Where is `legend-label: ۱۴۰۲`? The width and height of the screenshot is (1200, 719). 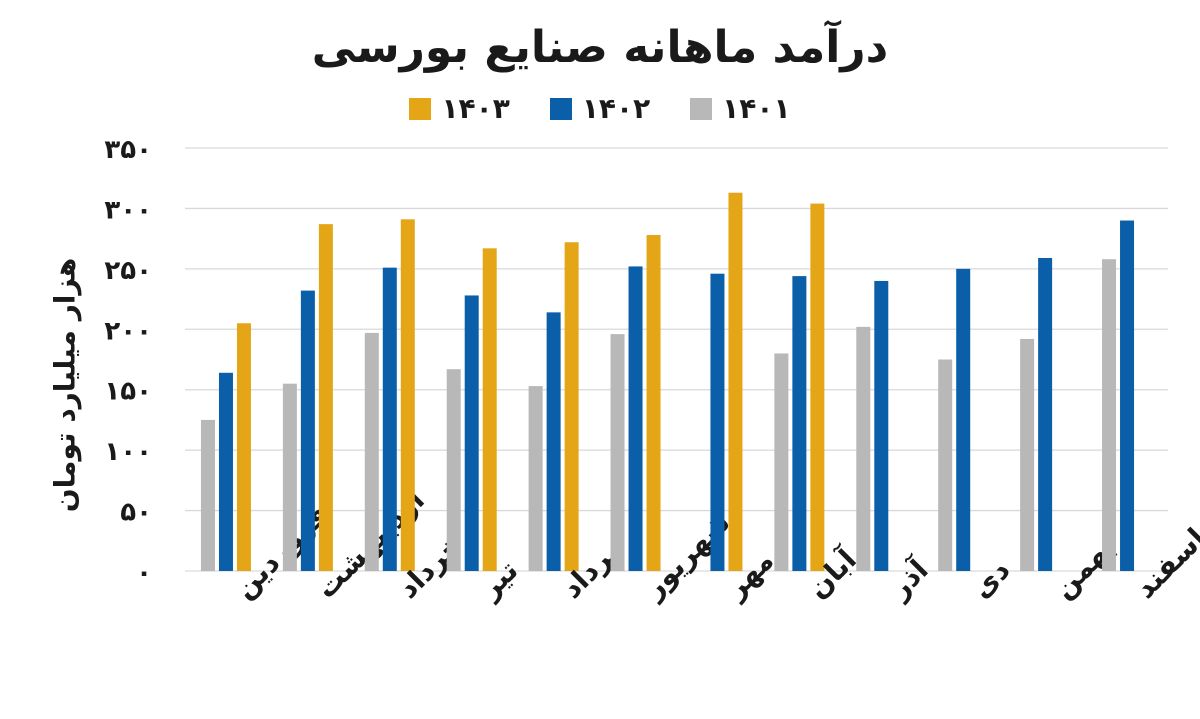 legend-label: ۱۴۰۲ is located at coordinates (616, 108).